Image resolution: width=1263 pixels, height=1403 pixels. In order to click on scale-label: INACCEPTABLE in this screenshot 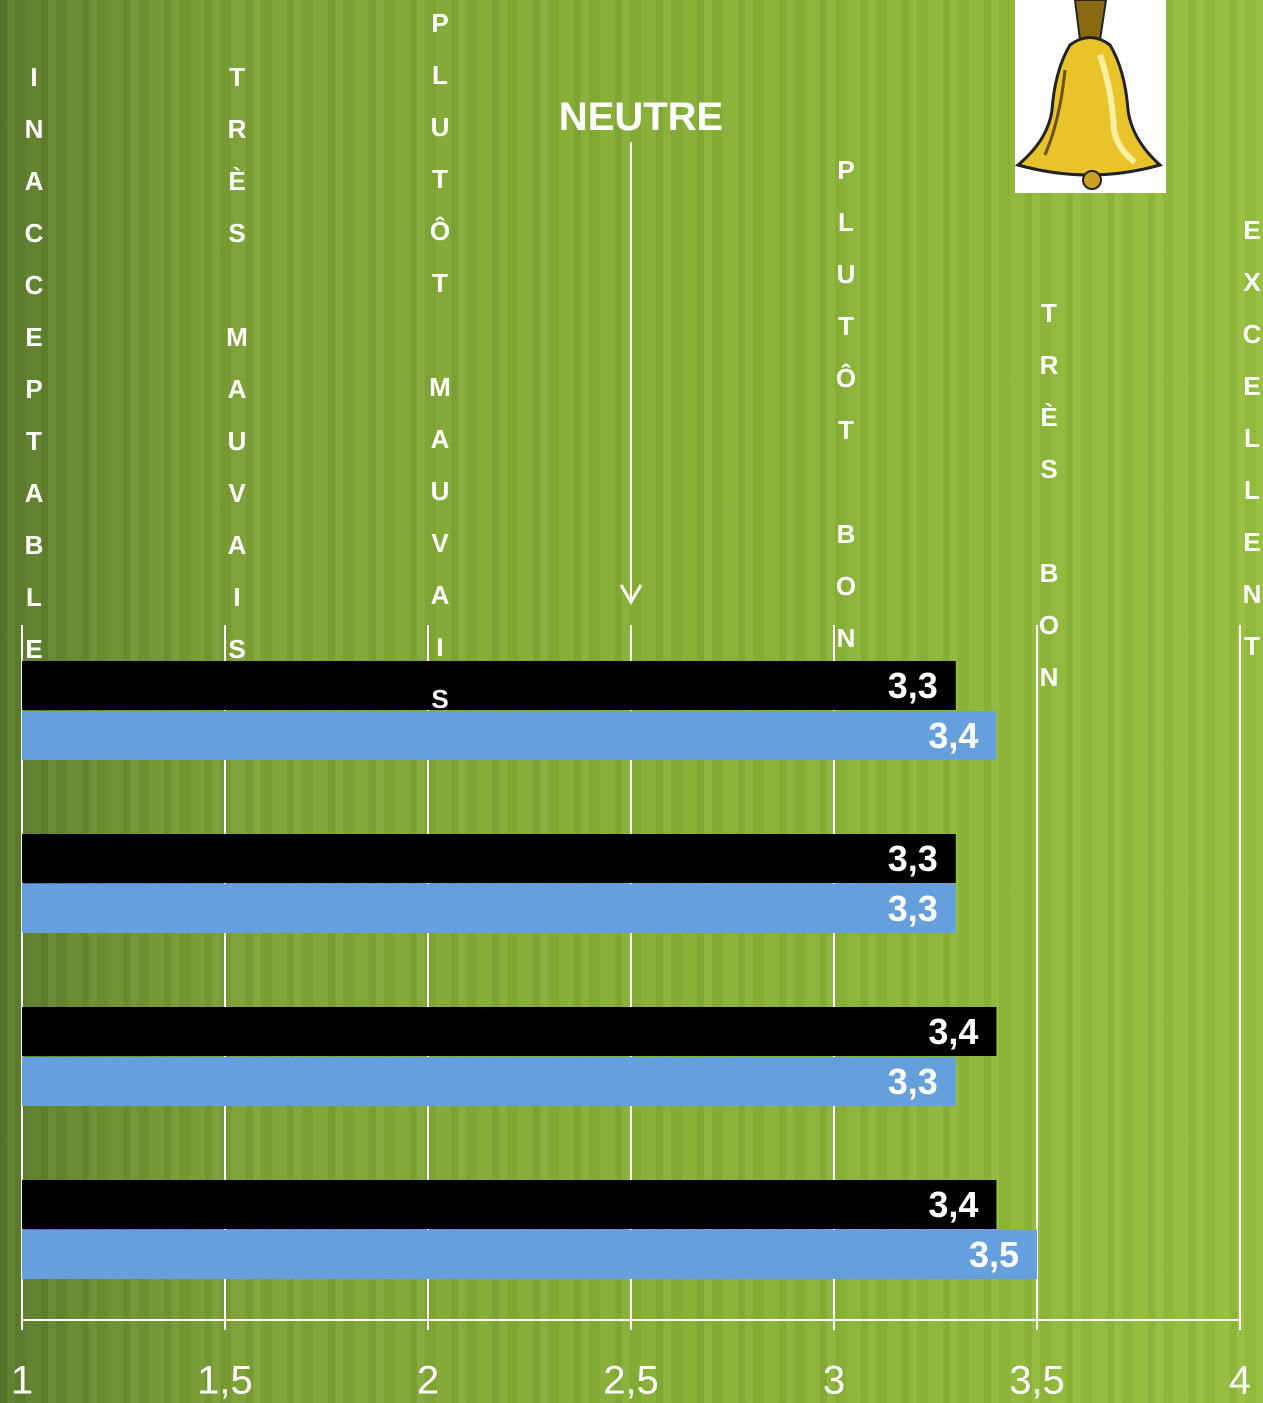, I will do `click(34, 374)`.